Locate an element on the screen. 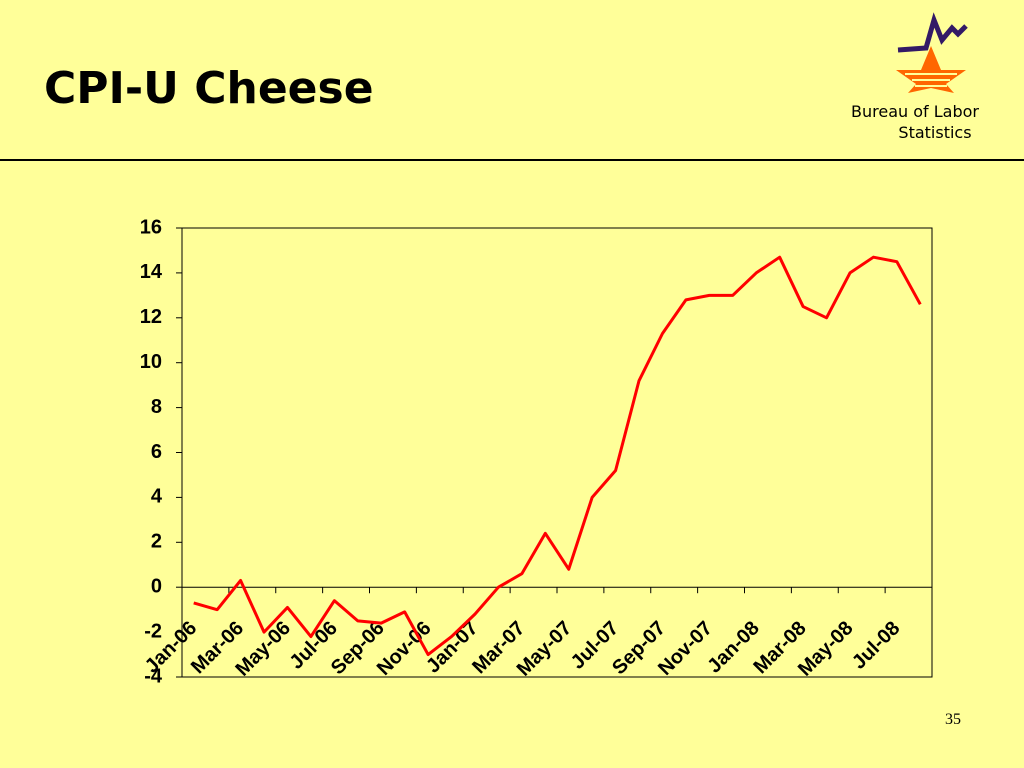 The height and width of the screenshot is (768, 1024). logo-text: Bureau of Labor is located at coordinates (915, 111).